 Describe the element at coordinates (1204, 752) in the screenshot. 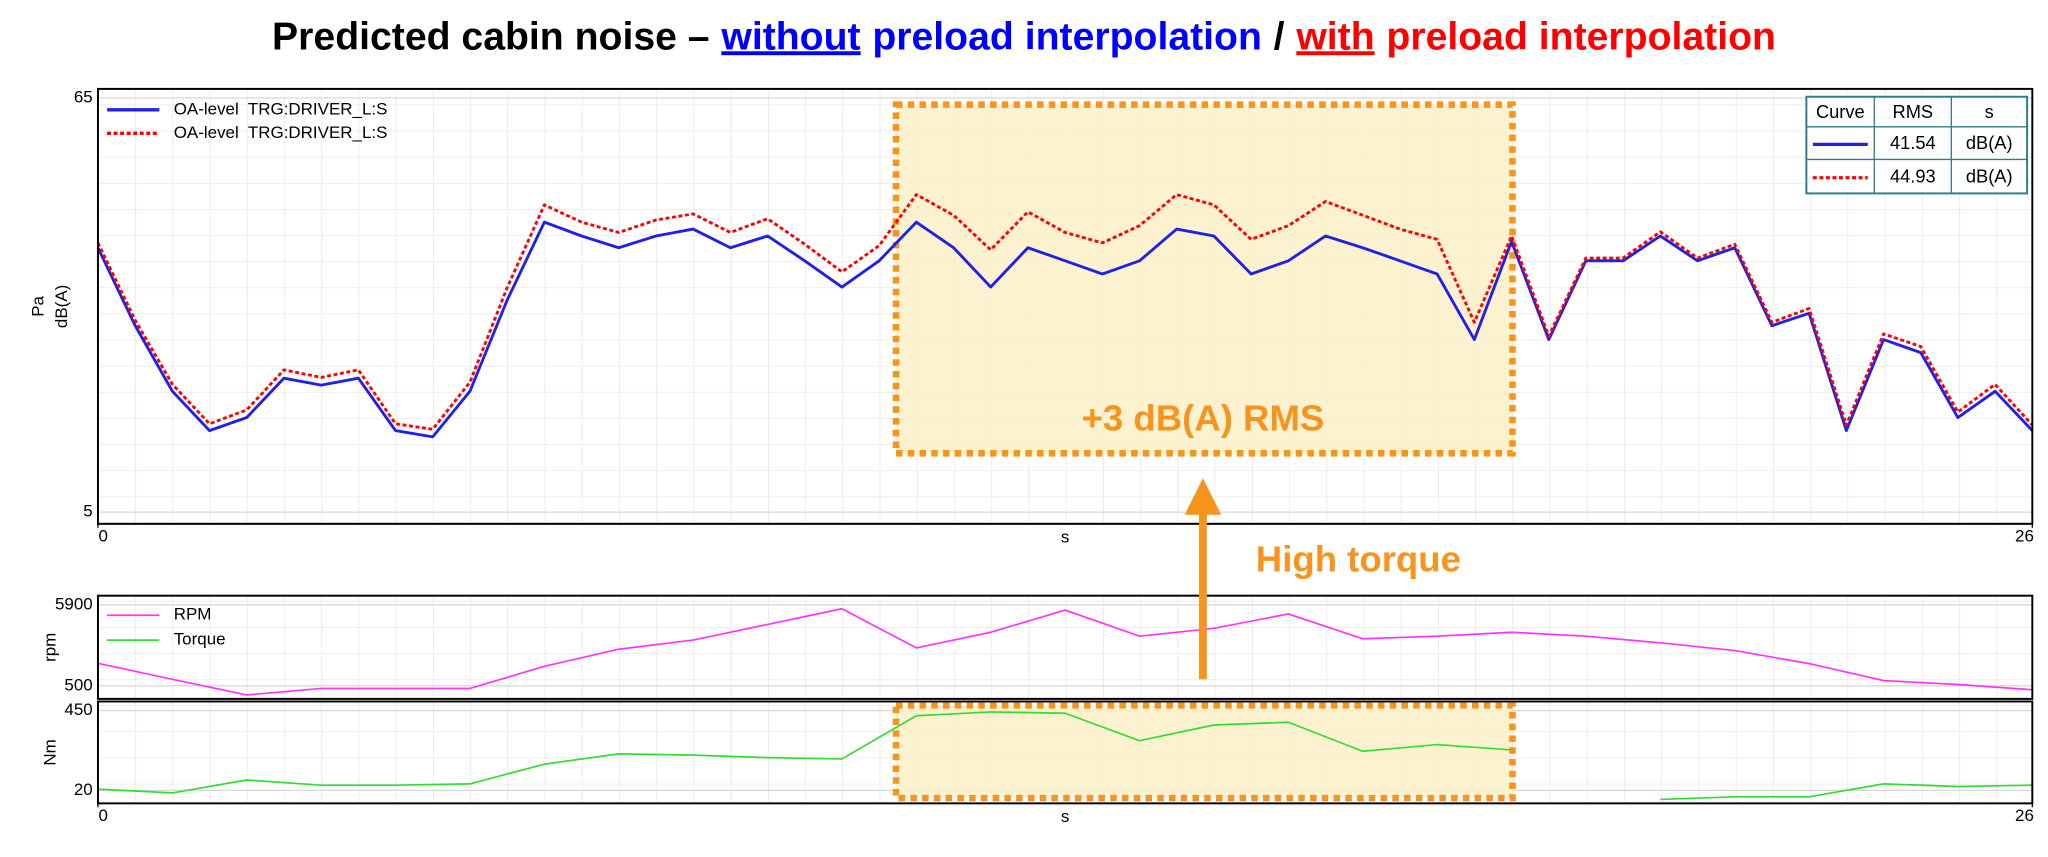

I see `highlight-box` at that location.